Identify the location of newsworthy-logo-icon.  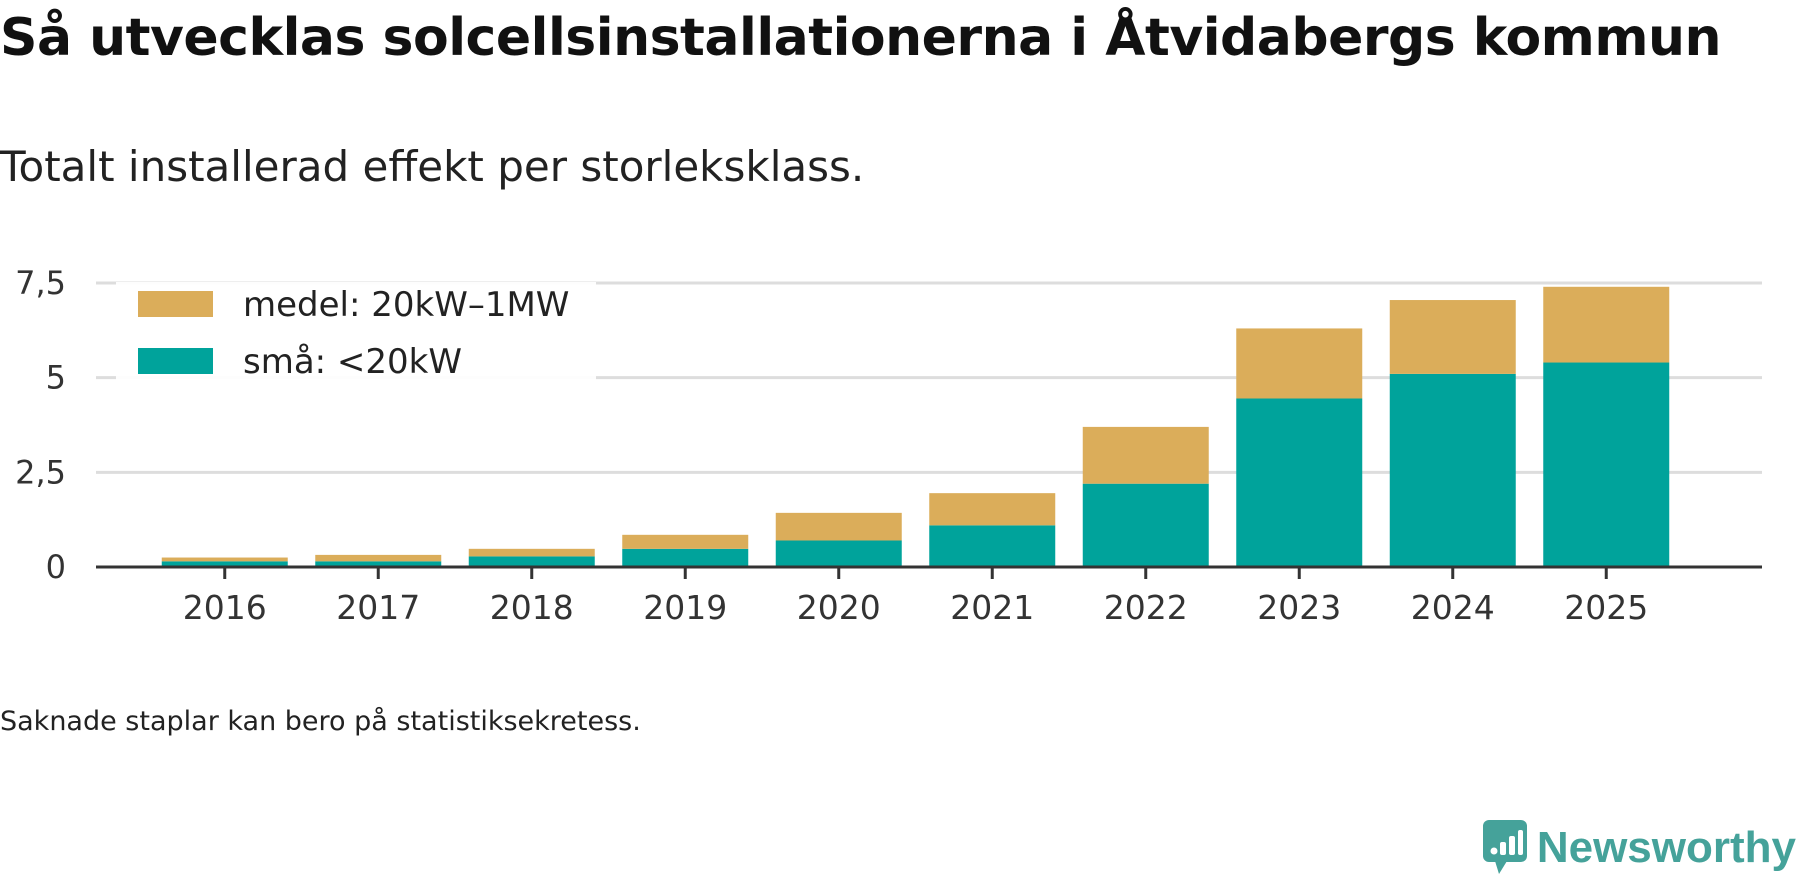
(1504, 847).